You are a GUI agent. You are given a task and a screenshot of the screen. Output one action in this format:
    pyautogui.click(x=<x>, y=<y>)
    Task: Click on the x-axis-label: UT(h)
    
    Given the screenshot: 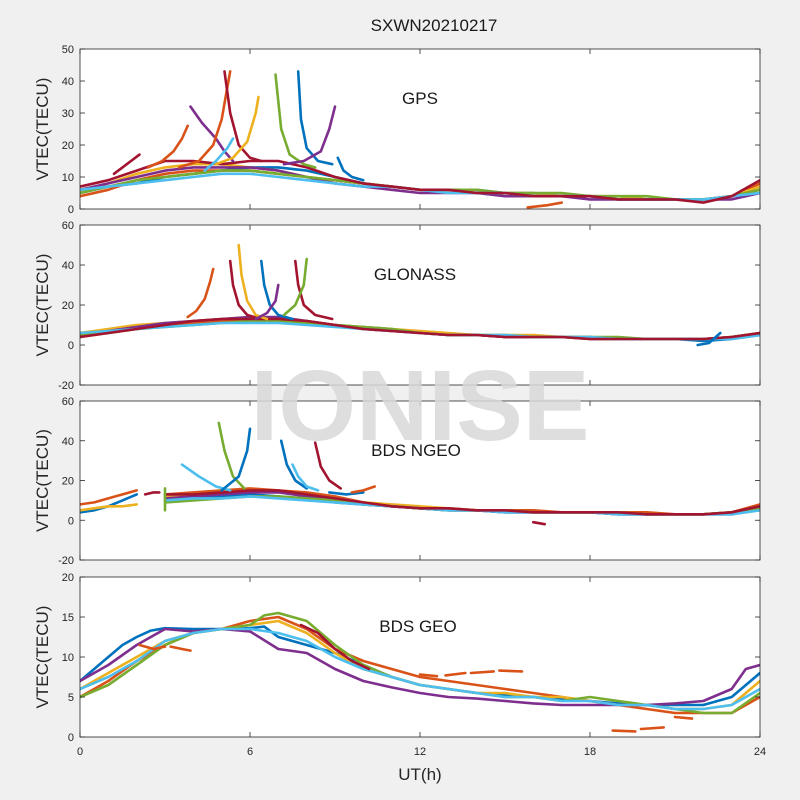 What is the action you would take?
    pyautogui.click(x=419, y=774)
    